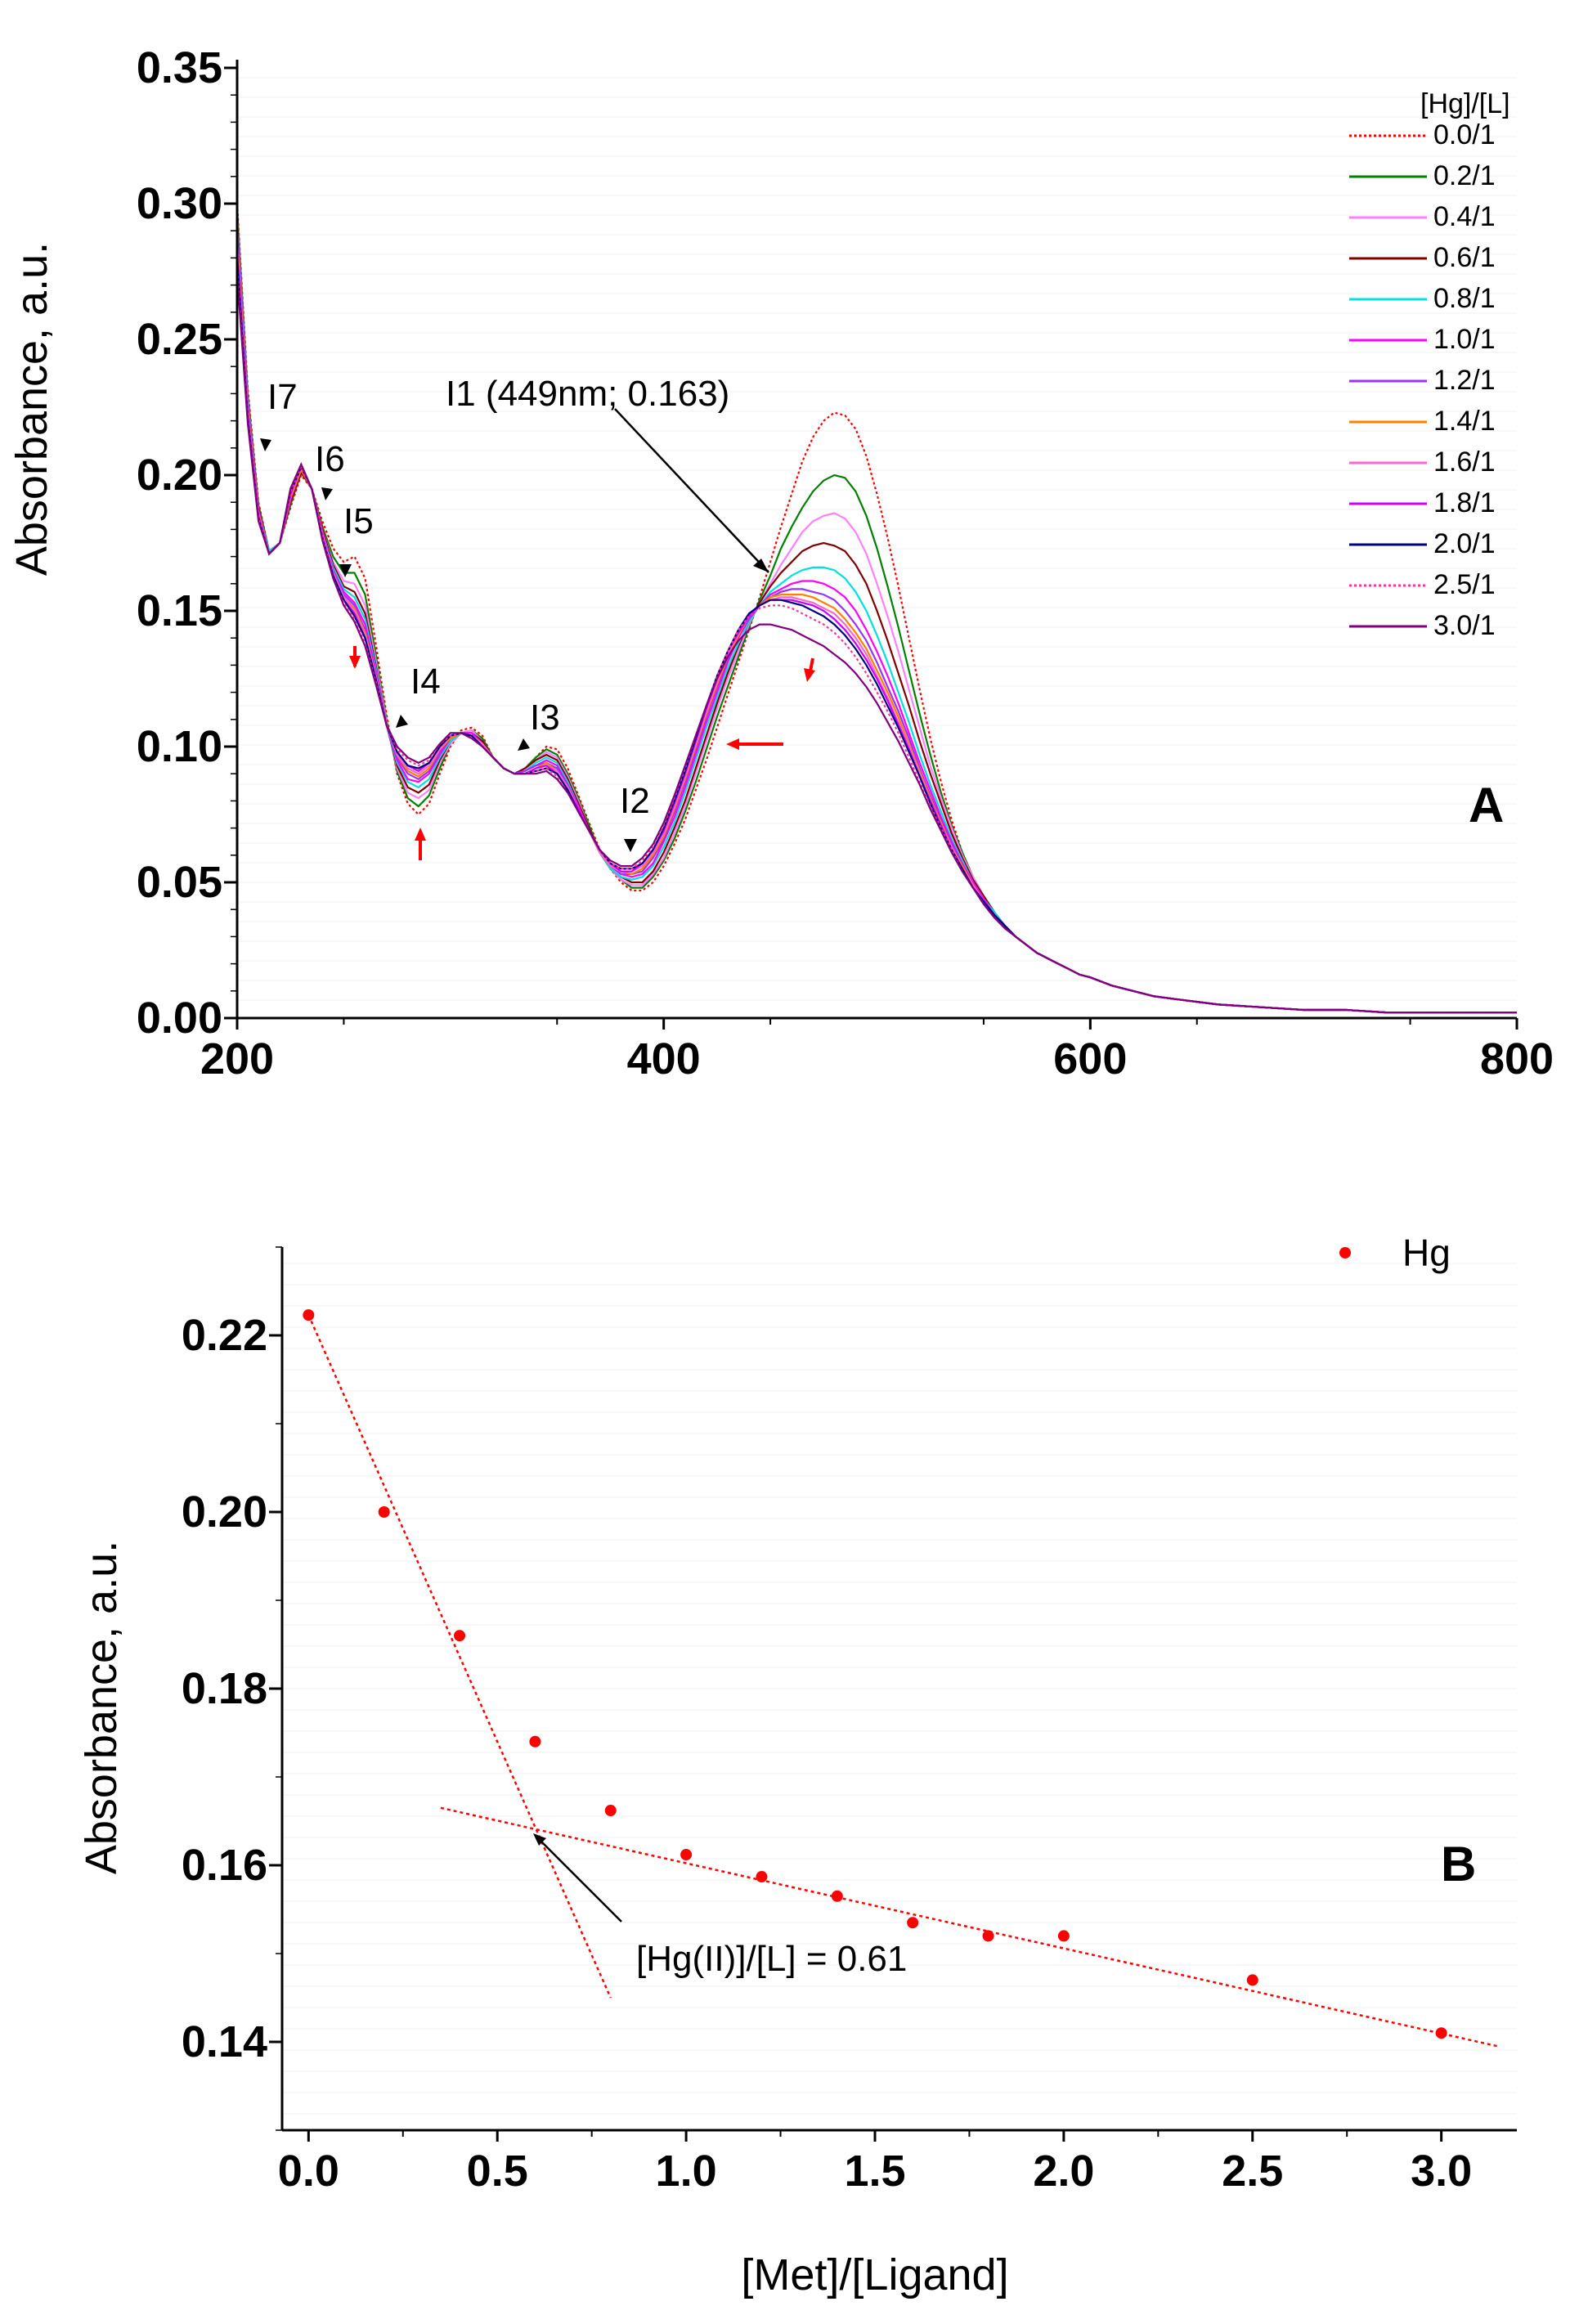 This screenshot has height=2324, width=1579. Describe the element at coordinates (545, 718) in the screenshot. I see `annotation-i3: I3` at that location.